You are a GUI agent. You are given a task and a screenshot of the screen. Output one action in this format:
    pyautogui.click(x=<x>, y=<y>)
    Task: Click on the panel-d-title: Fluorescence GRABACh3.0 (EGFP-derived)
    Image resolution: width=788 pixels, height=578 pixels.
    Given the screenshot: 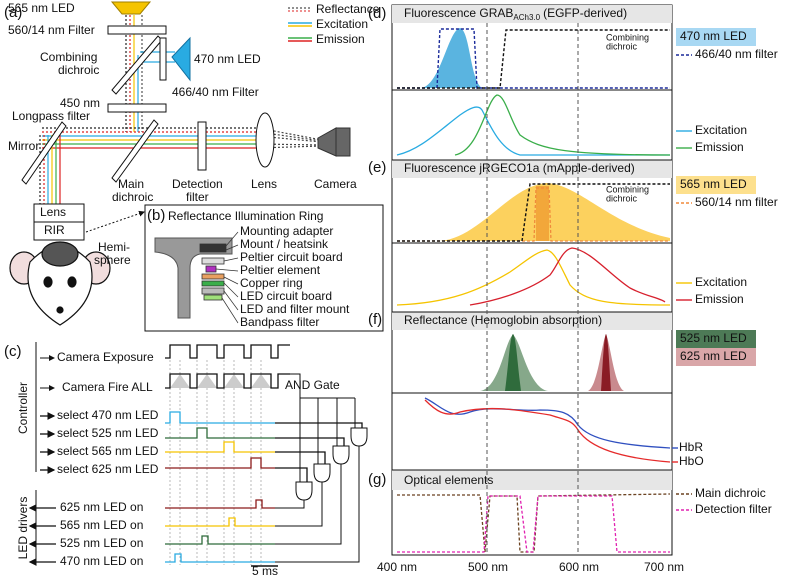 What is the action you would take?
    pyautogui.click(x=515, y=14)
    